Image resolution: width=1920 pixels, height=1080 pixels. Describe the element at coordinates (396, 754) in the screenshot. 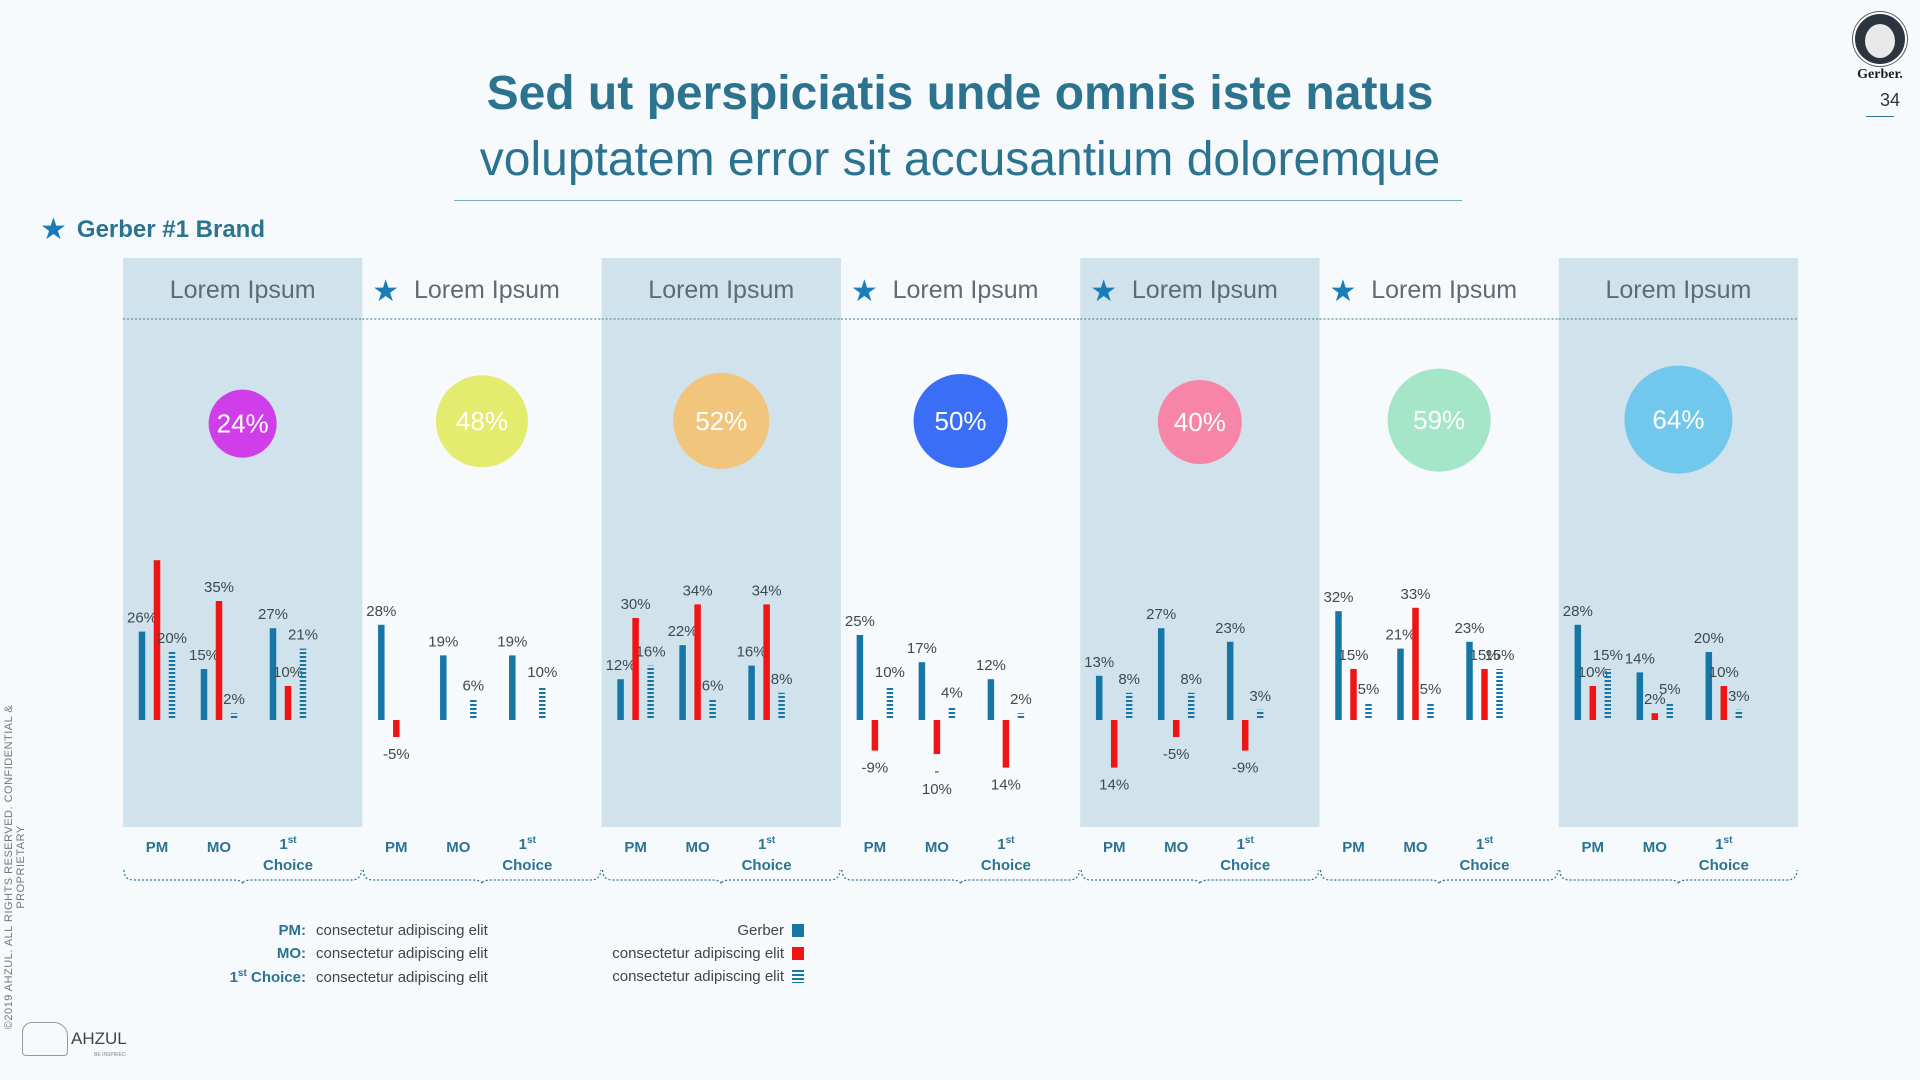

I see `data-label: -5%` at that location.